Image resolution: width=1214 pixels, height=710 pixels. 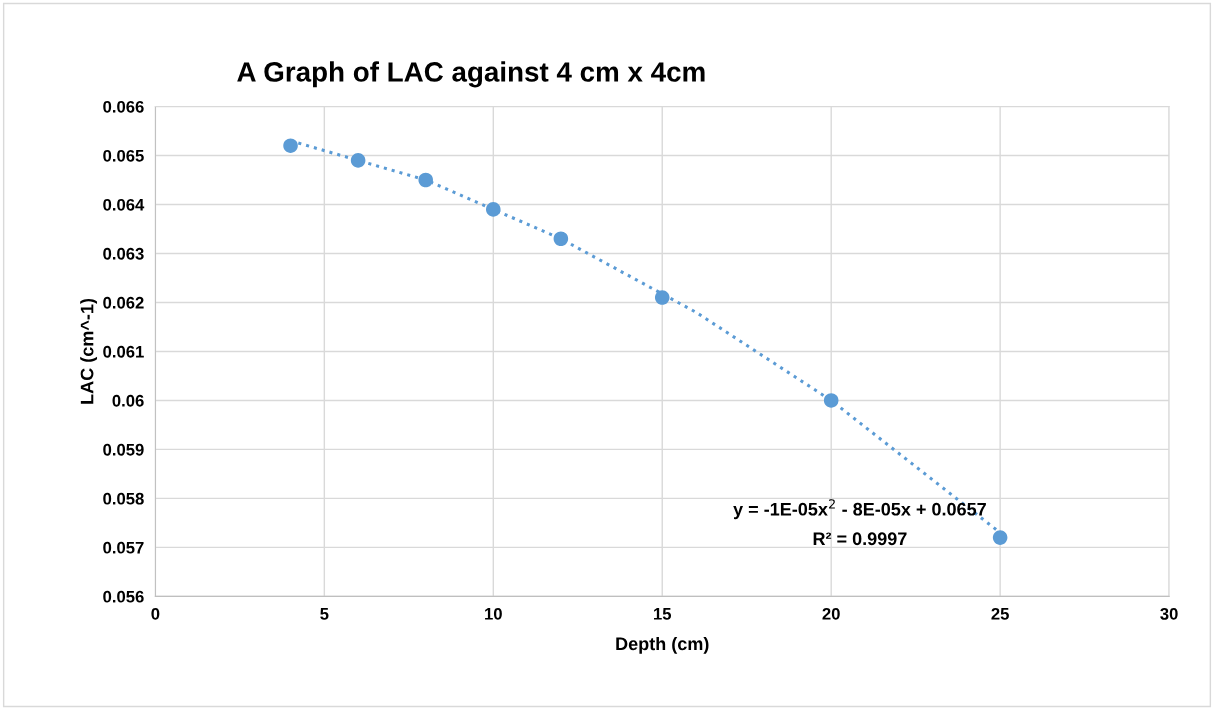 What do you see at coordinates (493, 613) in the screenshot?
I see `x-tick-label: 10` at bounding box center [493, 613].